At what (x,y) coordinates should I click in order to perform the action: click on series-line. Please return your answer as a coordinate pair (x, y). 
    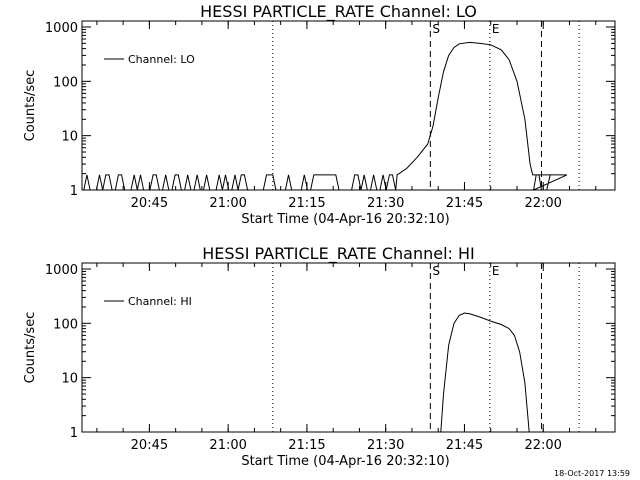
    Looking at the image, I should click on (485, 372).